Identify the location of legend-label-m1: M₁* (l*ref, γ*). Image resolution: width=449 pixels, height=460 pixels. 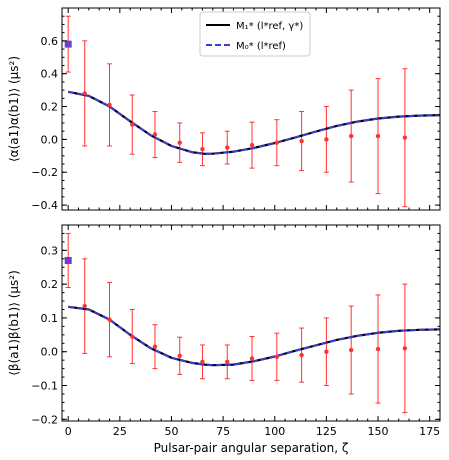
(269, 26).